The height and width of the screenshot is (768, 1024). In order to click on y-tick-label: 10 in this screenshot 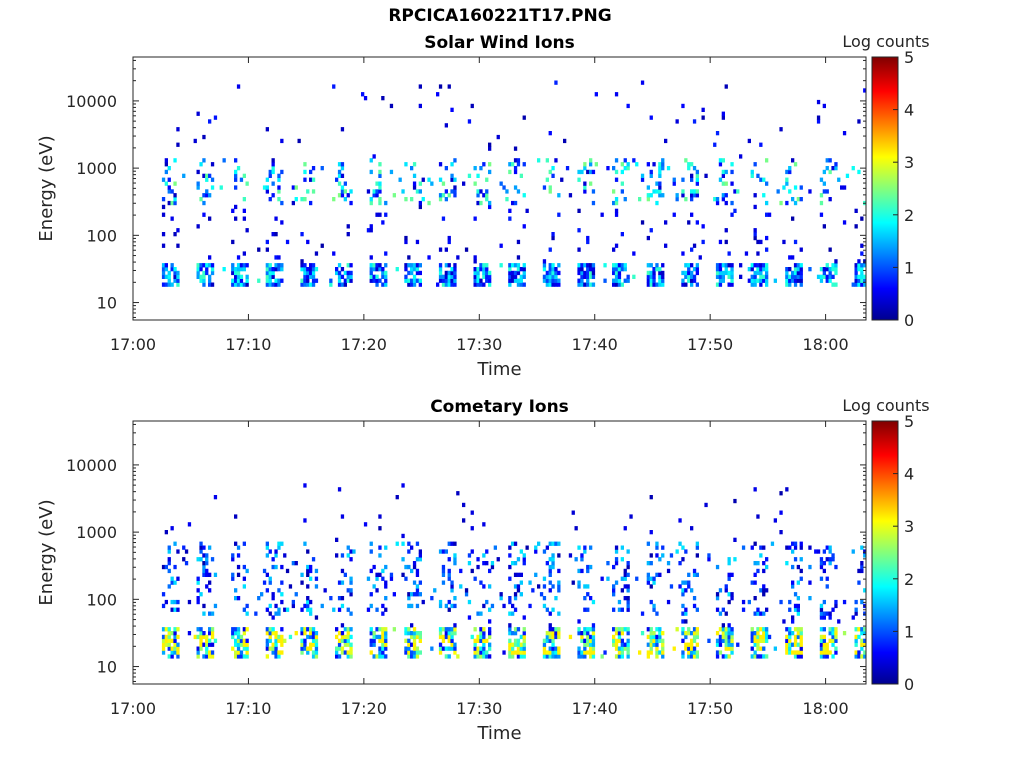, I will do `click(107, 667)`.